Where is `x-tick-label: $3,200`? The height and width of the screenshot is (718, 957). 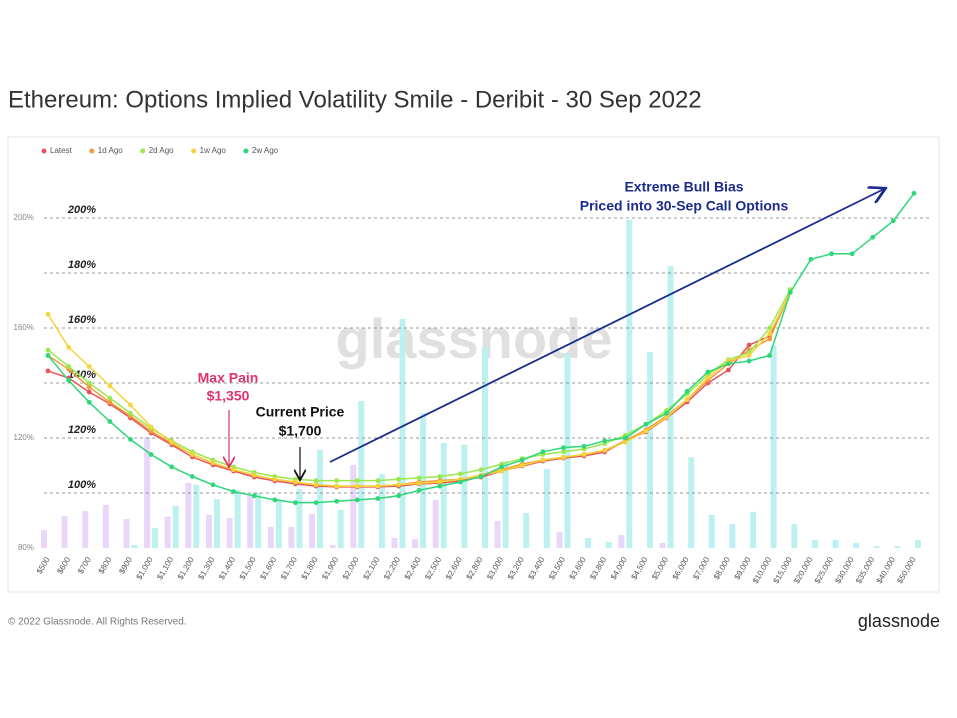 x-tick-label: $3,200 is located at coordinates (516, 568).